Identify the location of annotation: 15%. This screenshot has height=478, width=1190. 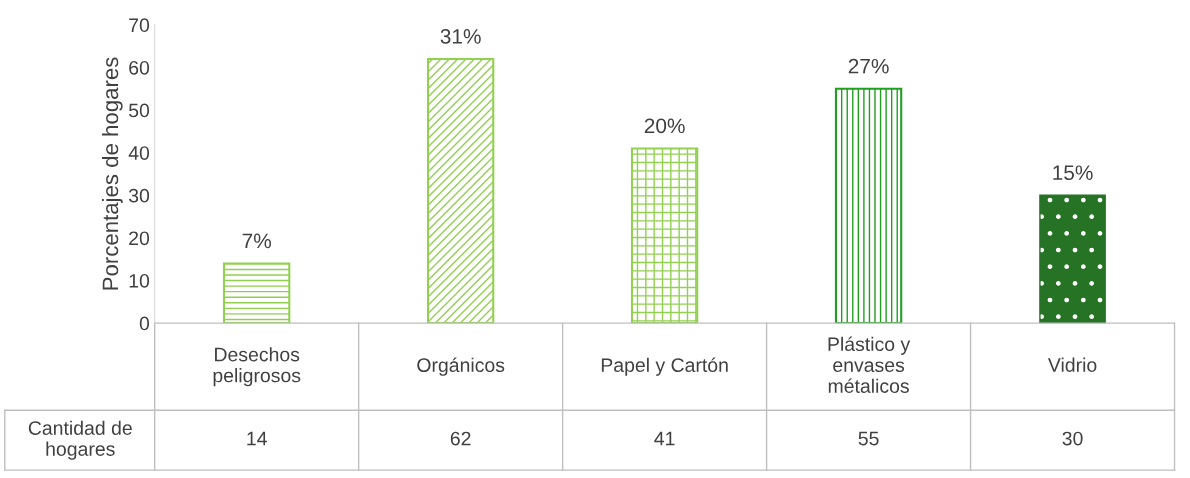
(1073, 173).